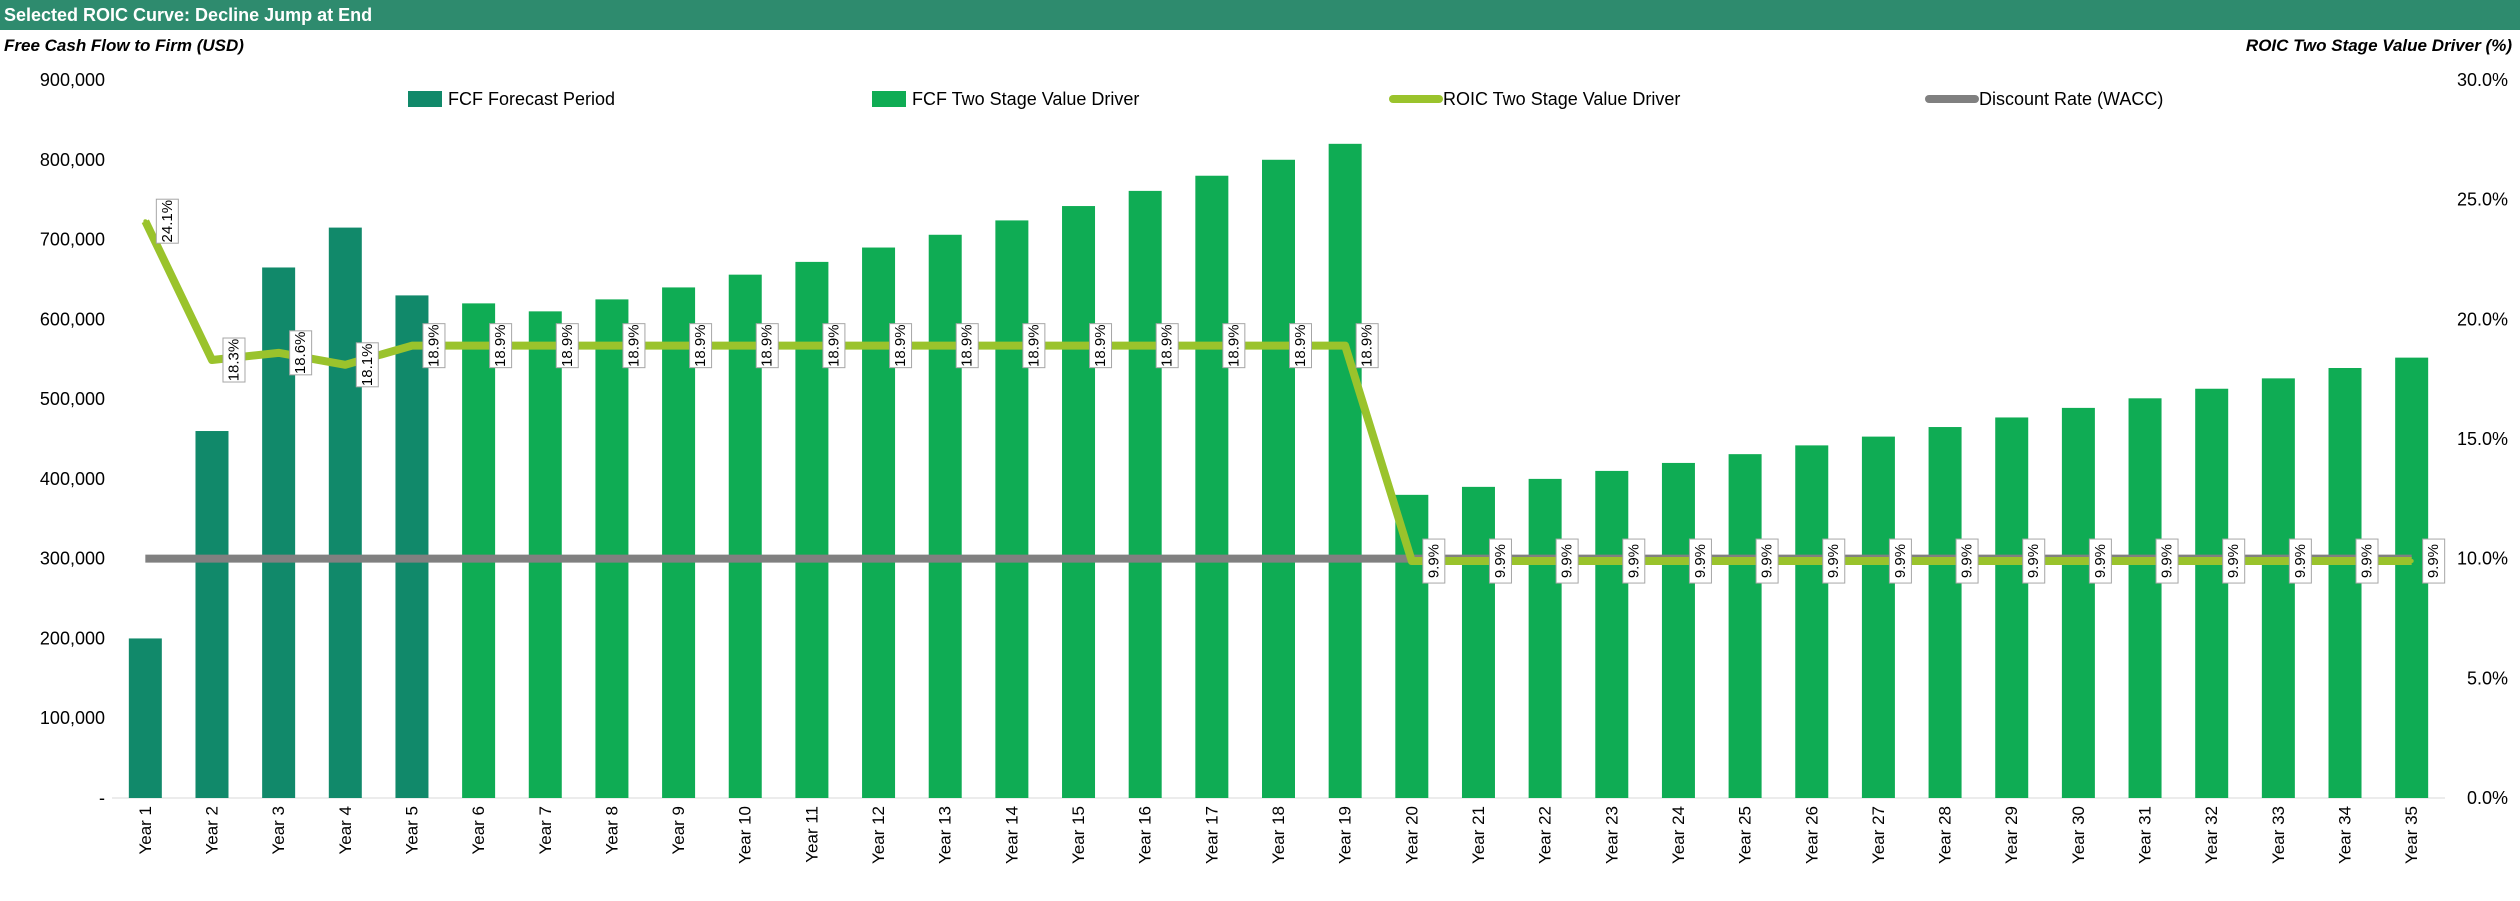 The image size is (2520, 901). Describe the element at coordinates (2482, 319) in the screenshot. I see `right-tick-label: 20.0%` at that location.